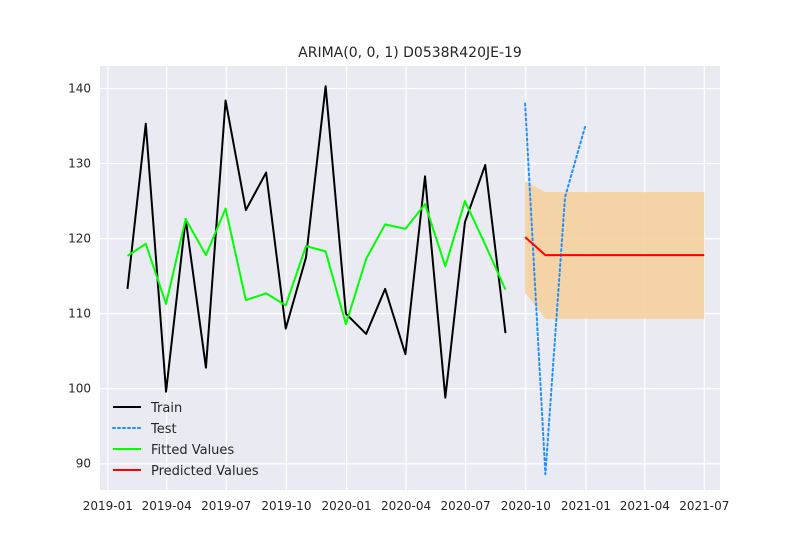 The width and height of the screenshot is (800, 550). I want to click on x-tick-label: 2020-01, so click(346, 506).